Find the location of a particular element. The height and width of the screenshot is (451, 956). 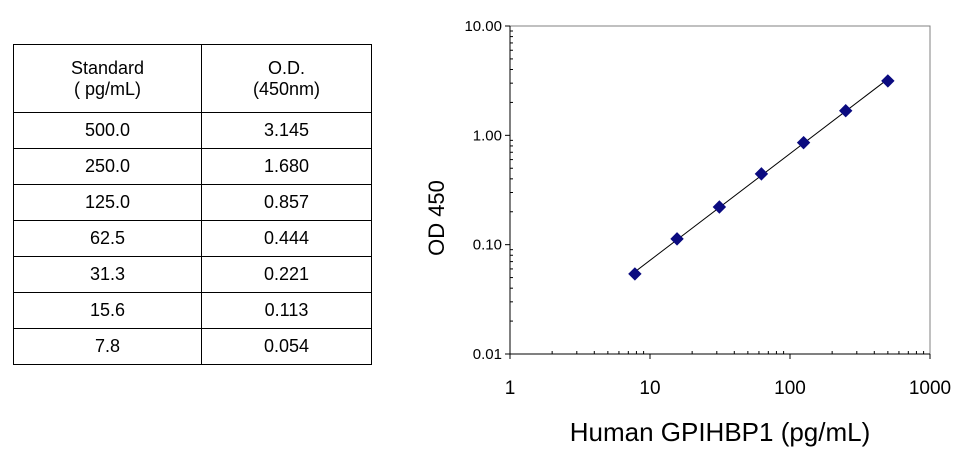

cell-od: 0.113 is located at coordinates (286, 310).